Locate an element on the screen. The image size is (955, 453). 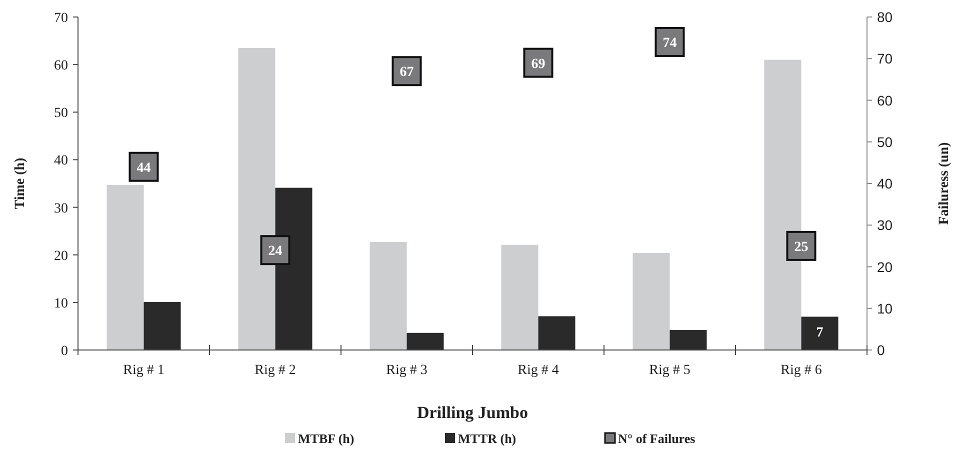
y2-tick-label: 40 is located at coordinates (885, 184).